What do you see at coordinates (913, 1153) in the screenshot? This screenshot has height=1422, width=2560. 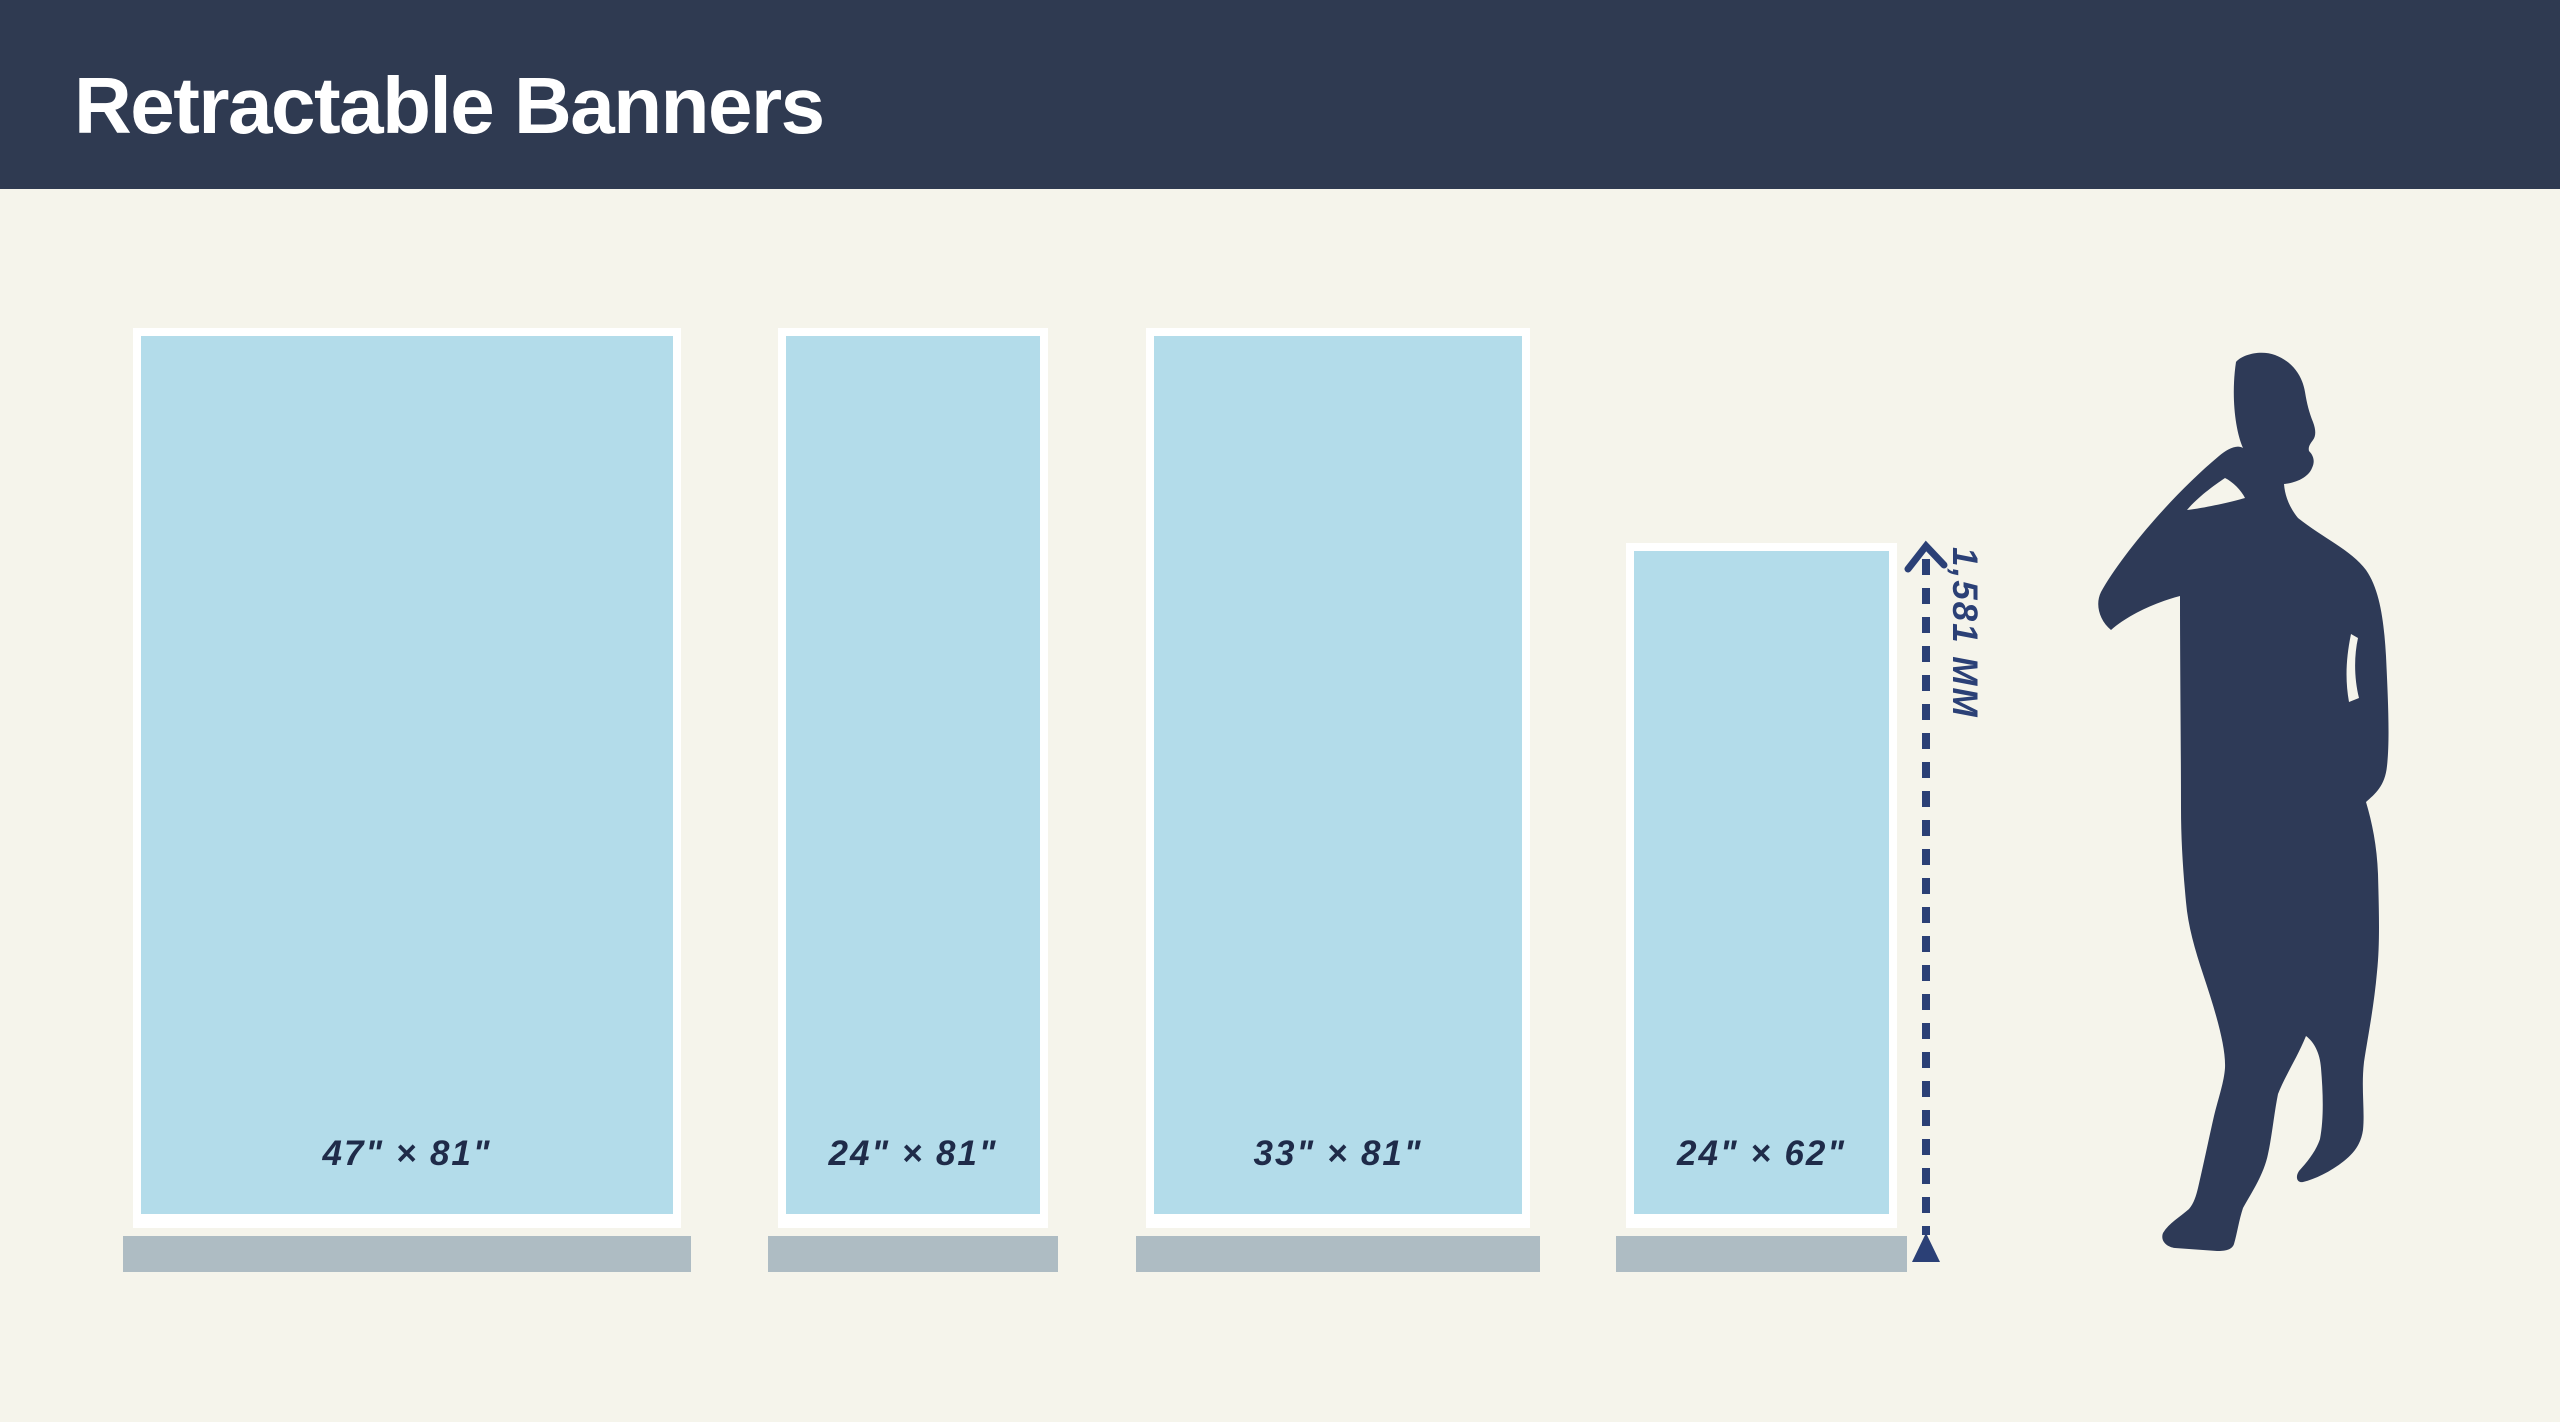 I see `banner-size-label: 24" × 81"` at bounding box center [913, 1153].